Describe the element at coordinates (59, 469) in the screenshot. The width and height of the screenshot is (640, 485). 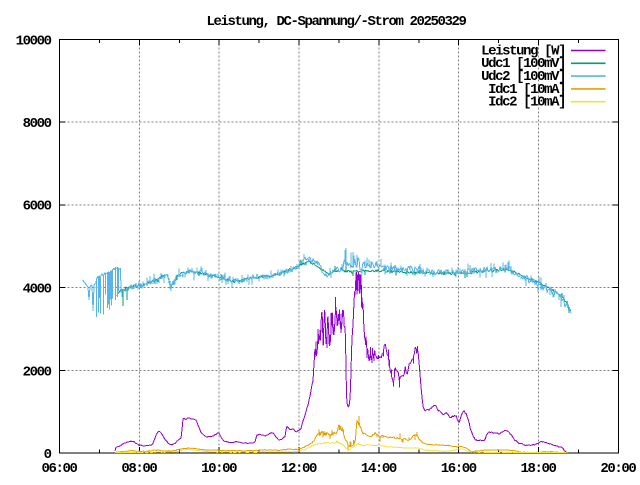
I see `svg-text: 06:00` at that location.